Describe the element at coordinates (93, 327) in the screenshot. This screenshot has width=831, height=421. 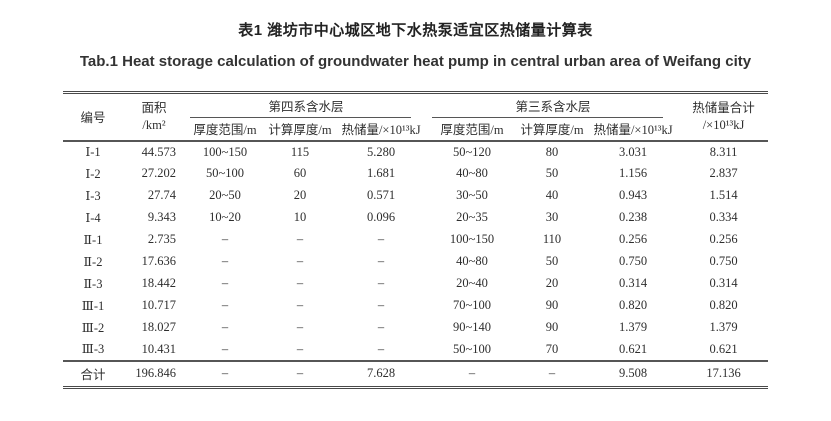
I see `row-id-cell: Ⅲ-2` at that location.